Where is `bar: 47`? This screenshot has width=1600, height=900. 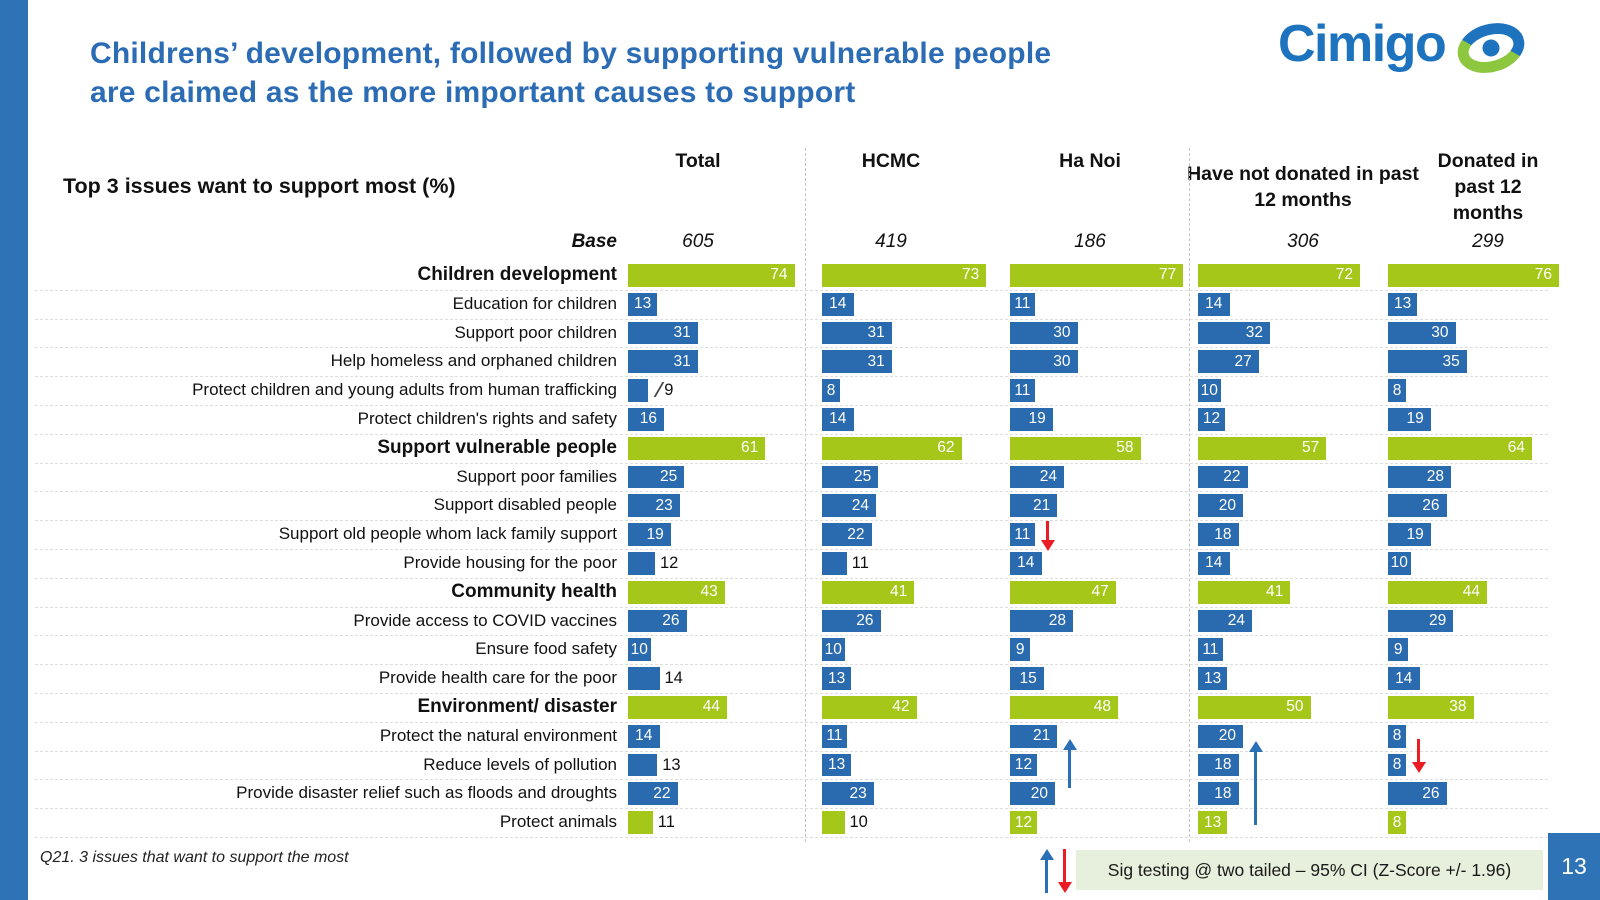 bar: 47 is located at coordinates (1063, 592).